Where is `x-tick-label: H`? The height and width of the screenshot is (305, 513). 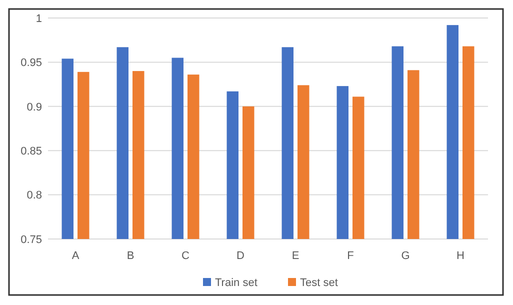
x-tick-label: H is located at coordinates (460, 256).